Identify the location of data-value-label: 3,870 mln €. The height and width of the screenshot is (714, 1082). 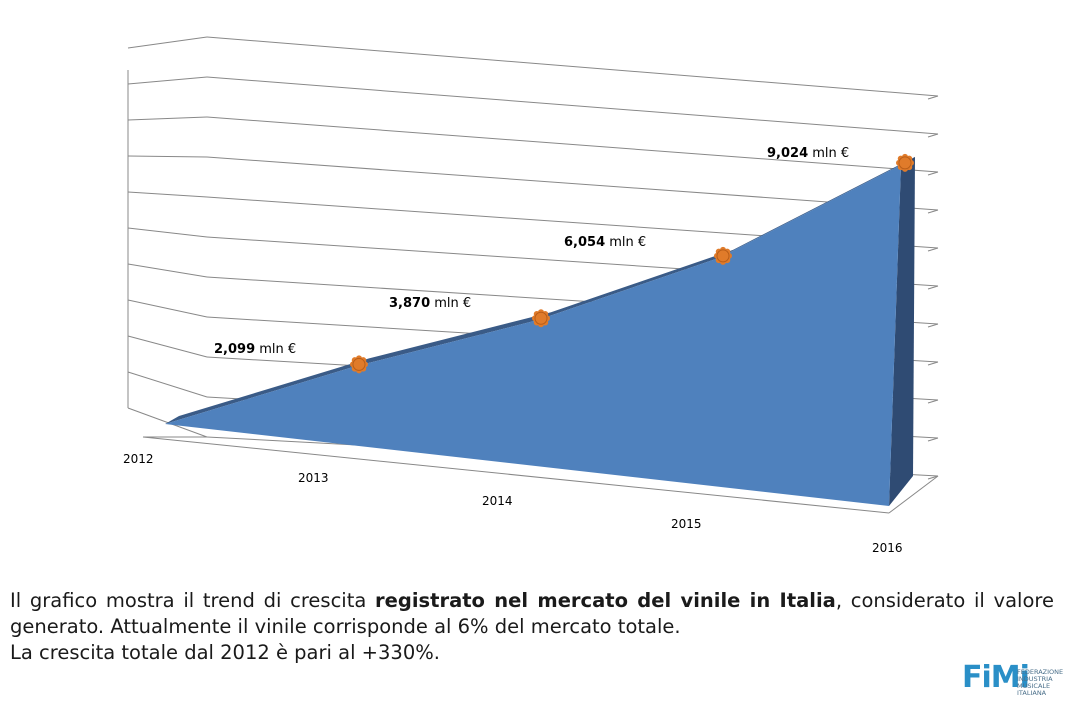
(430, 303).